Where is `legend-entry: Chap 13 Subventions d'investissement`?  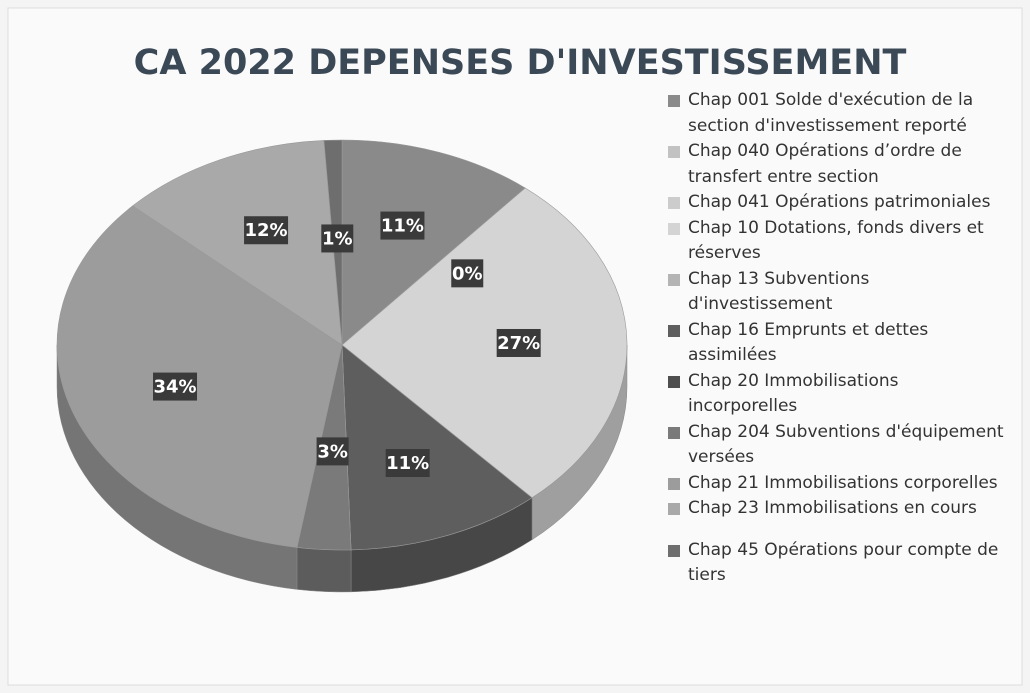 legend-entry: Chap 13 Subventions d'investissement is located at coordinates (840, 292).